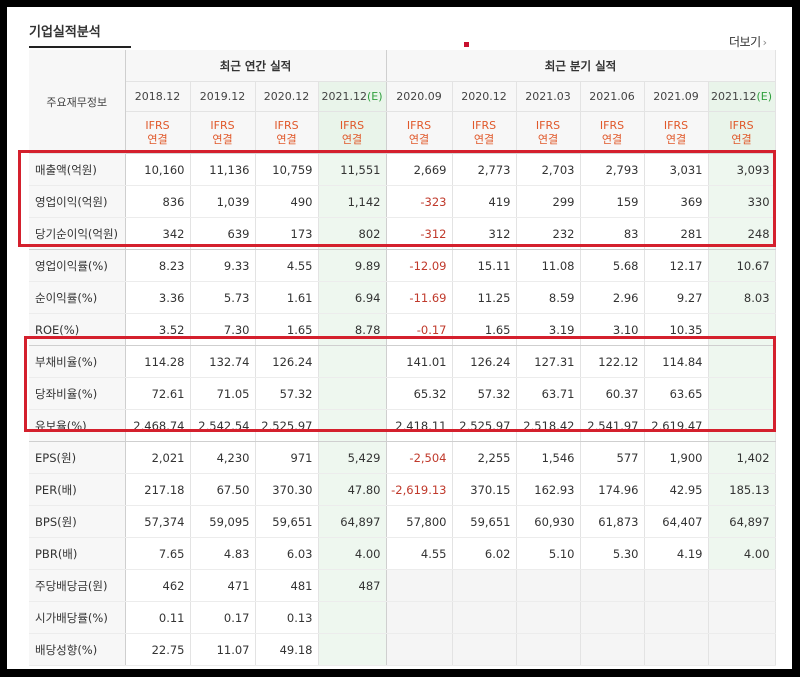  What do you see at coordinates (548, 201) in the screenshot?
I see `value-cell: 299` at bounding box center [548, 201].